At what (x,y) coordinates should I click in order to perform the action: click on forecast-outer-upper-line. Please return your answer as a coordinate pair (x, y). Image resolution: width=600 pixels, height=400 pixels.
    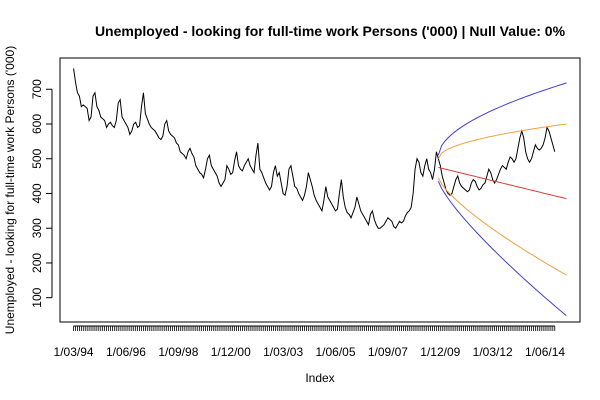
    Looking at the image, I should click on (502, 119).